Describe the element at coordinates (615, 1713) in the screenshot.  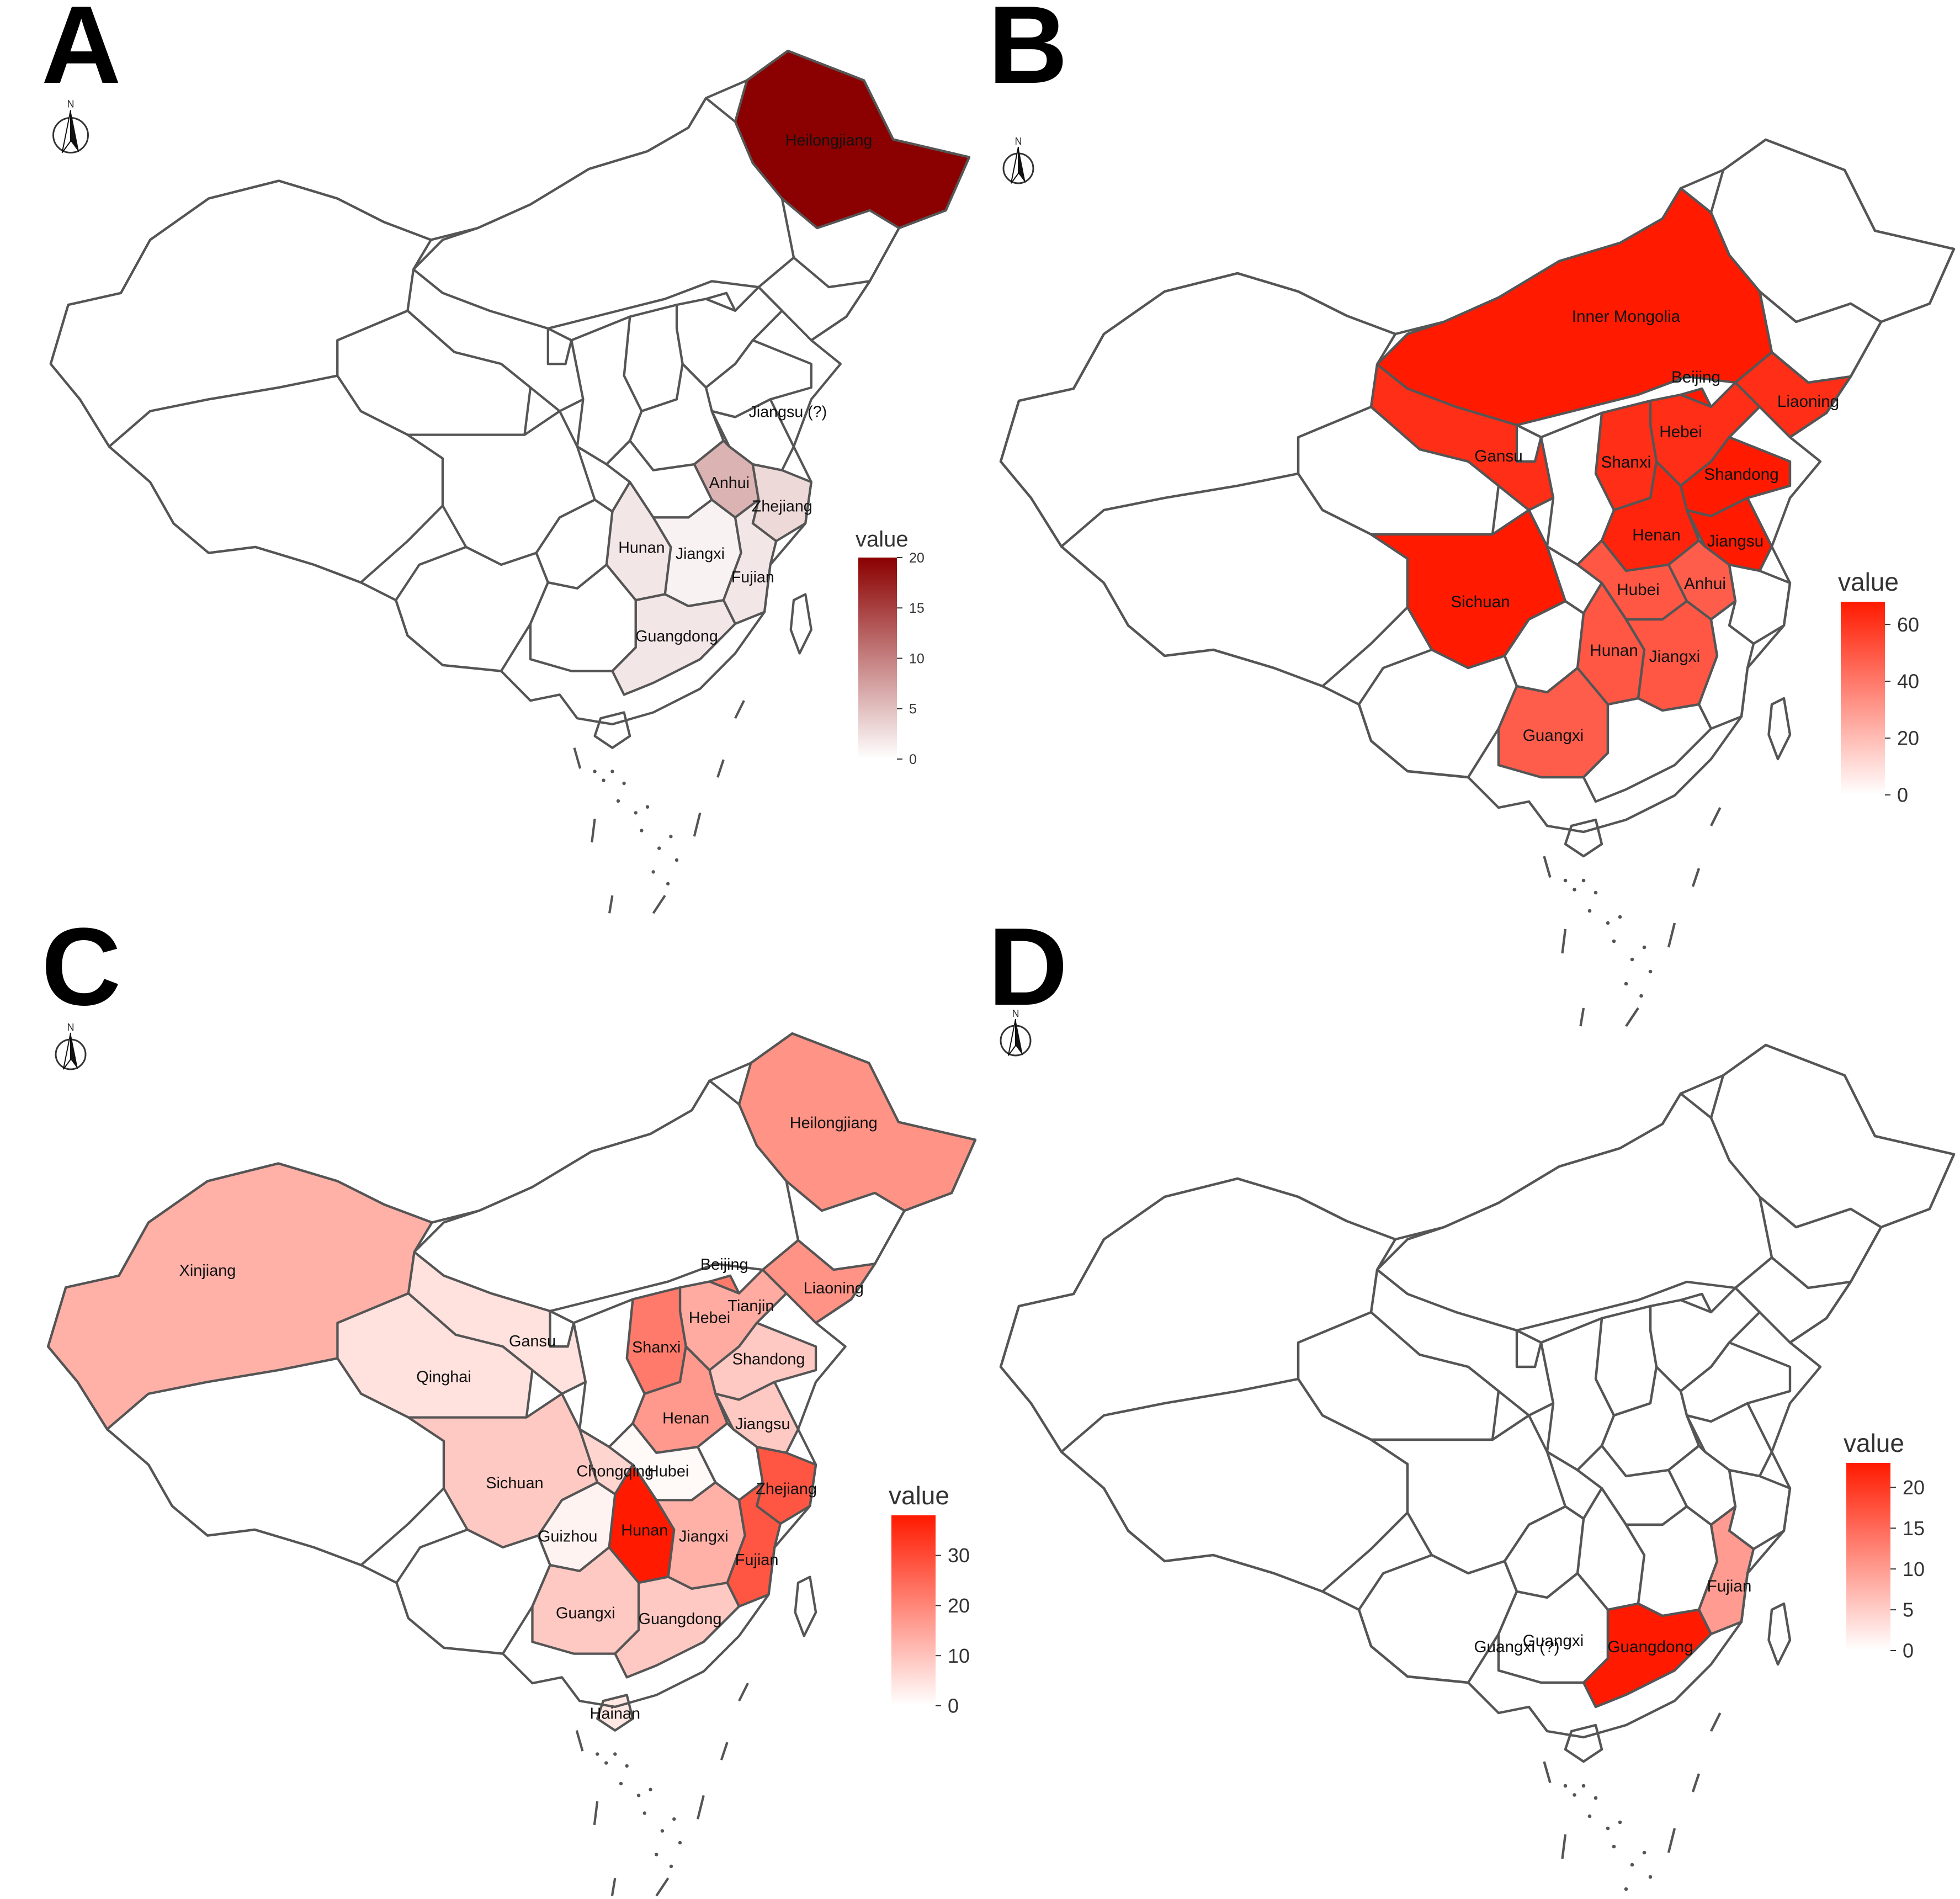
I see `region-label: Hainan` at that location.